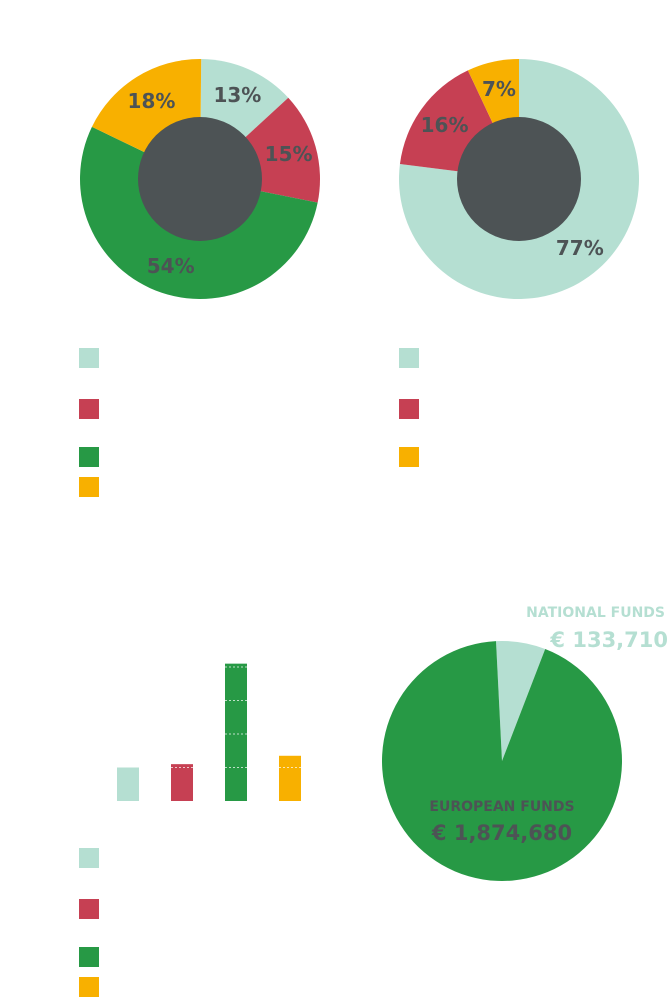 The image size is (670, 1003). I want to click on bar-mint, so click(128, 784).